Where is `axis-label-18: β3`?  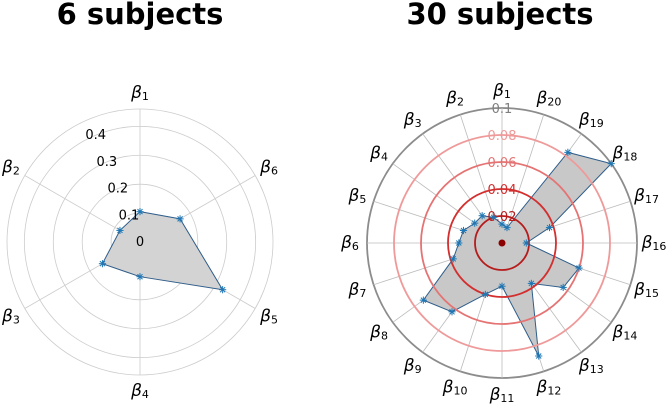
axis-label-18: β3 is located at coordinates (412, 120).